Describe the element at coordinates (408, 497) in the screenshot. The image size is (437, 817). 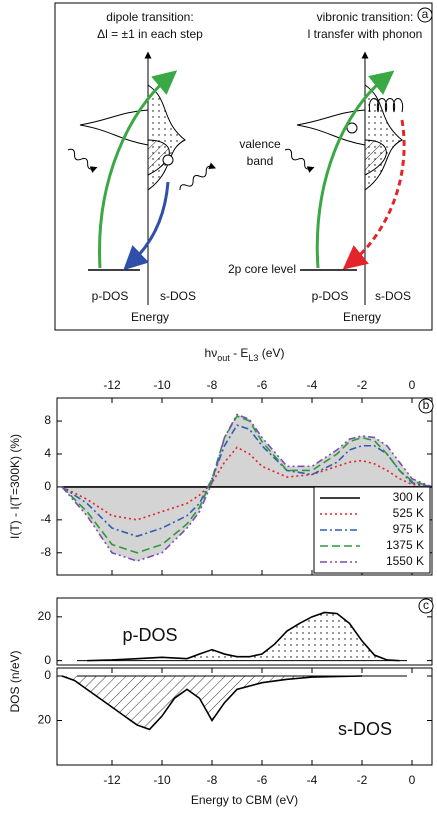
I see `legend-label: 300 K` at that location.